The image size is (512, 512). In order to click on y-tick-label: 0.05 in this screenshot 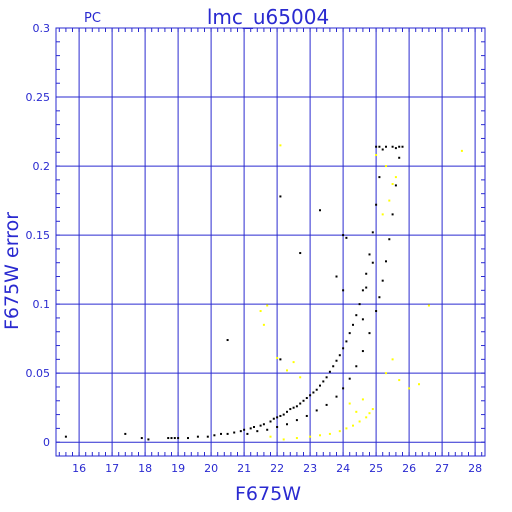, I will do `click(38, 373)`.